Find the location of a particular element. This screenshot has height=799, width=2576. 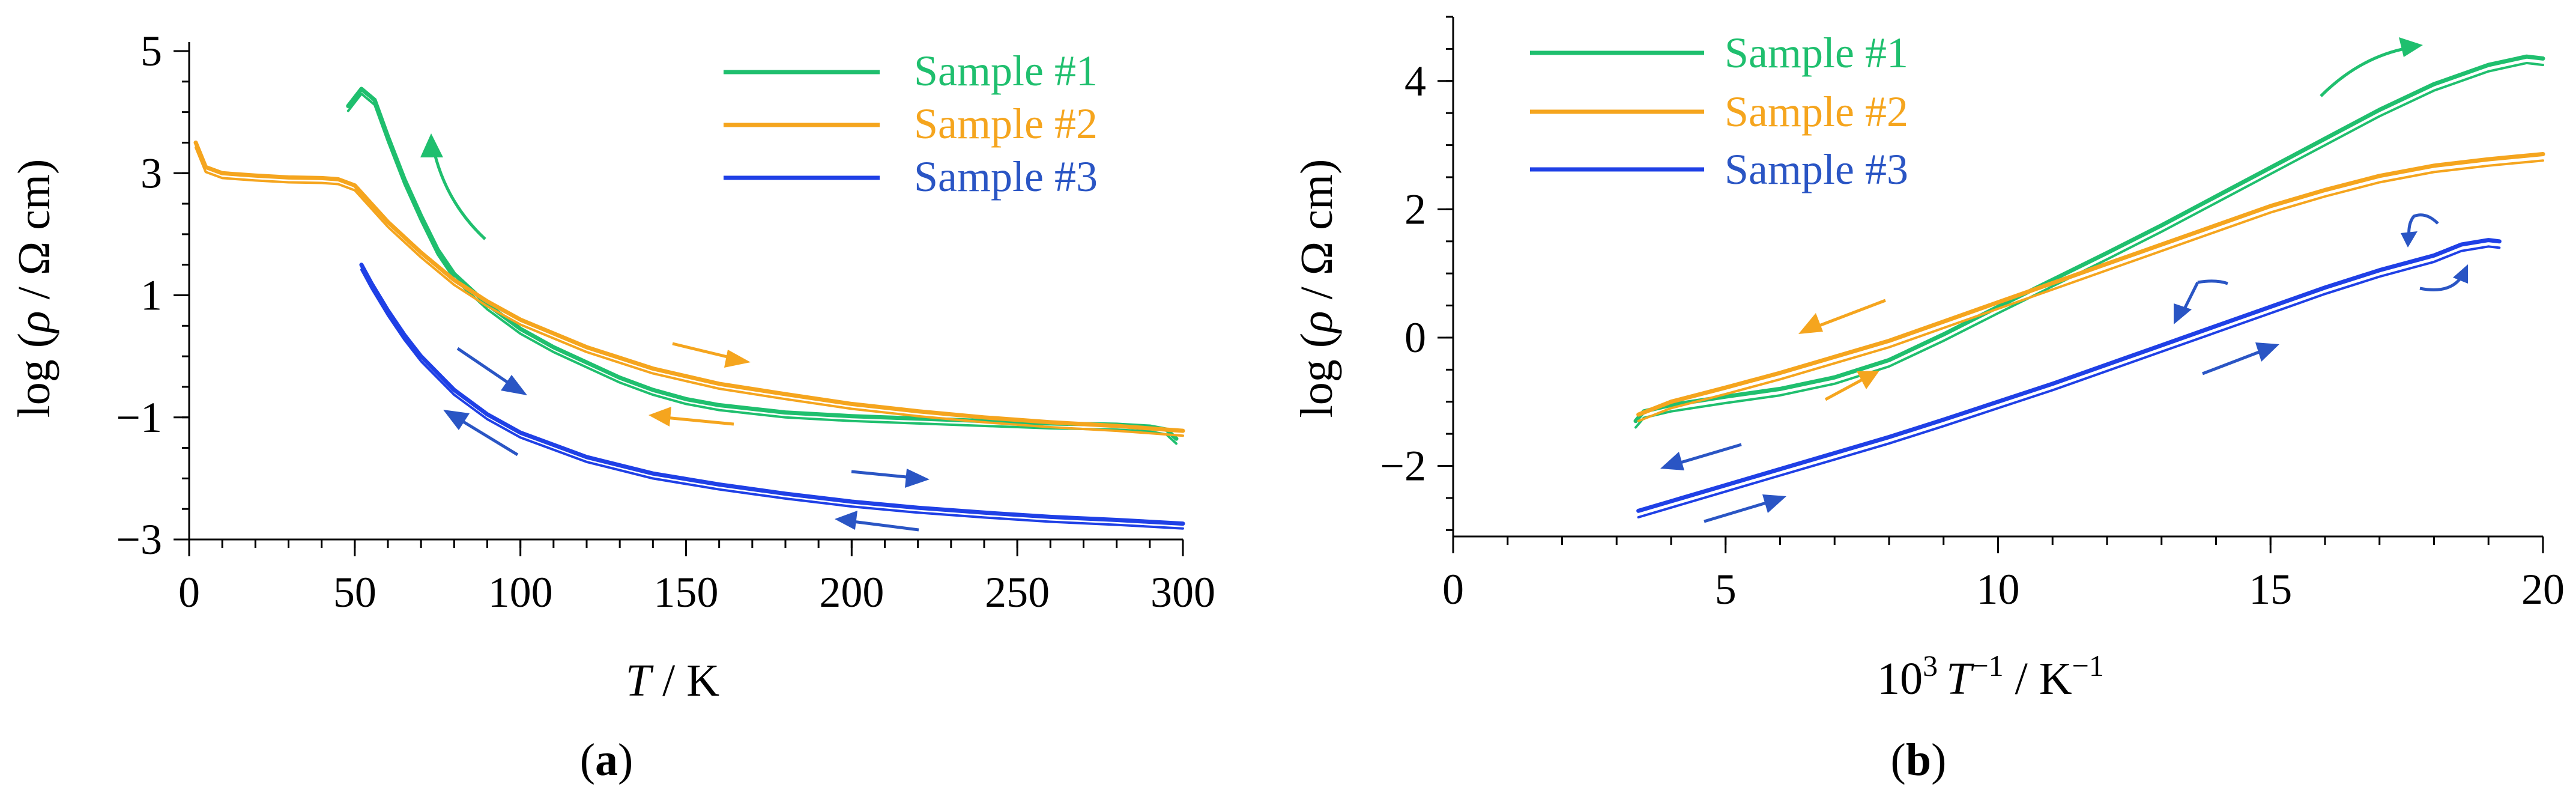

a-x-label-unit: / K is located at coordinates (685, 680).